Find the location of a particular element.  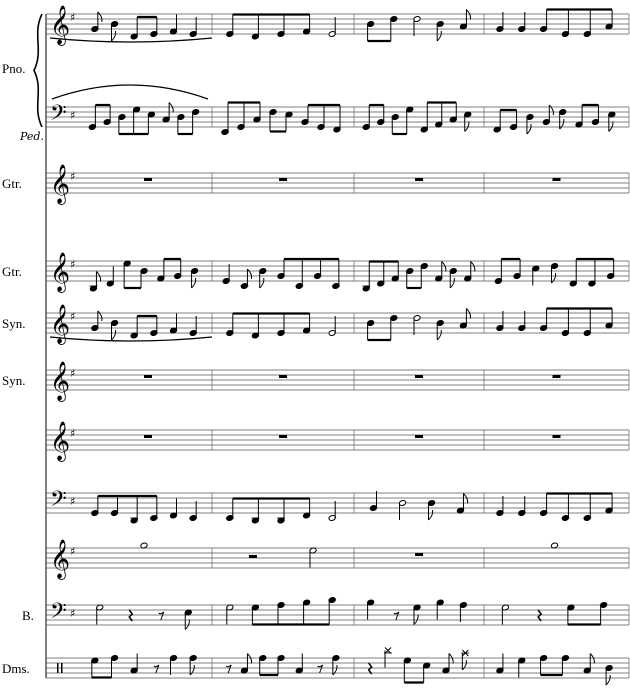

instrument-label: B. is located at coordinates (28, 615).